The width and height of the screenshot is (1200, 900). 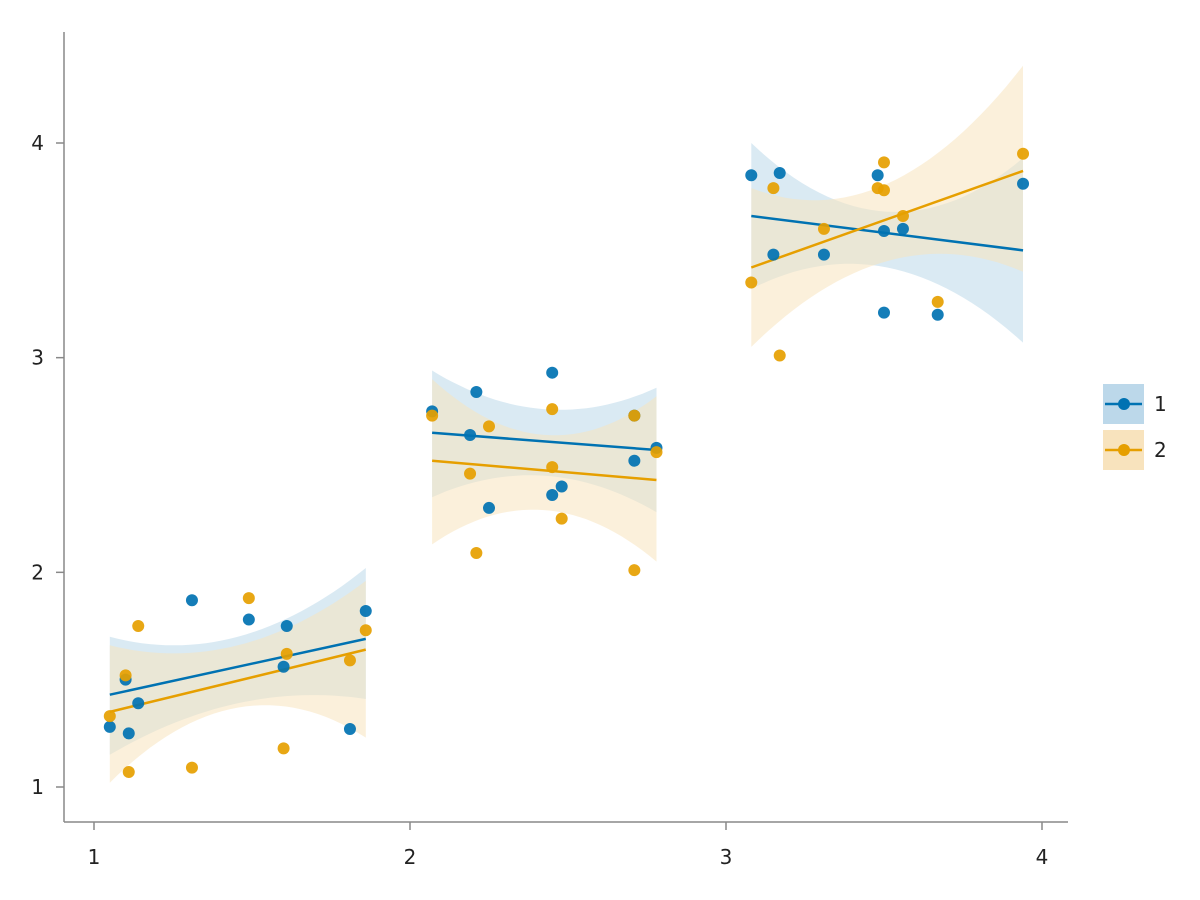 I want to click on y-tick-label: 4, so click(x=37, y=143).